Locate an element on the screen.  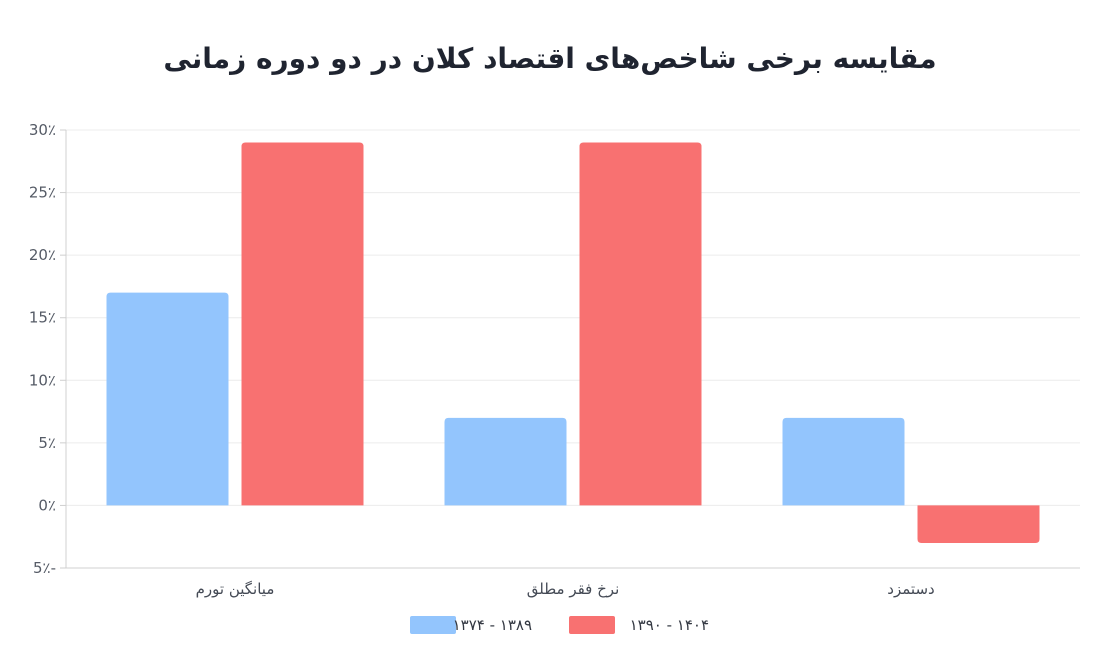
y-axis-ticks: 30٪ 25٪ 20٪ 15٪ 10٪ 5٪ 0٪ 5٪- is located at coordinates (47, 349).